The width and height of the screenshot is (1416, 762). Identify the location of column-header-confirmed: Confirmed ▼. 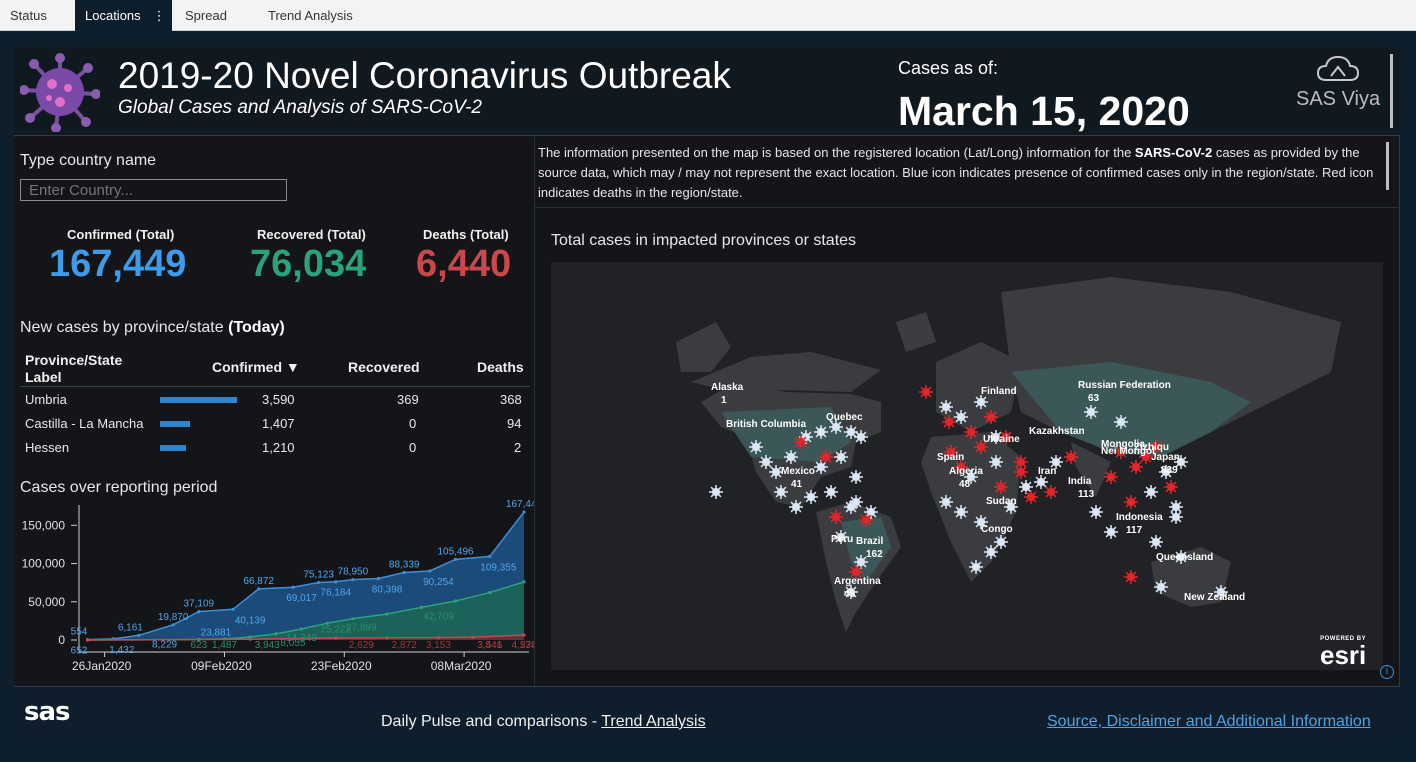
(256, 367).